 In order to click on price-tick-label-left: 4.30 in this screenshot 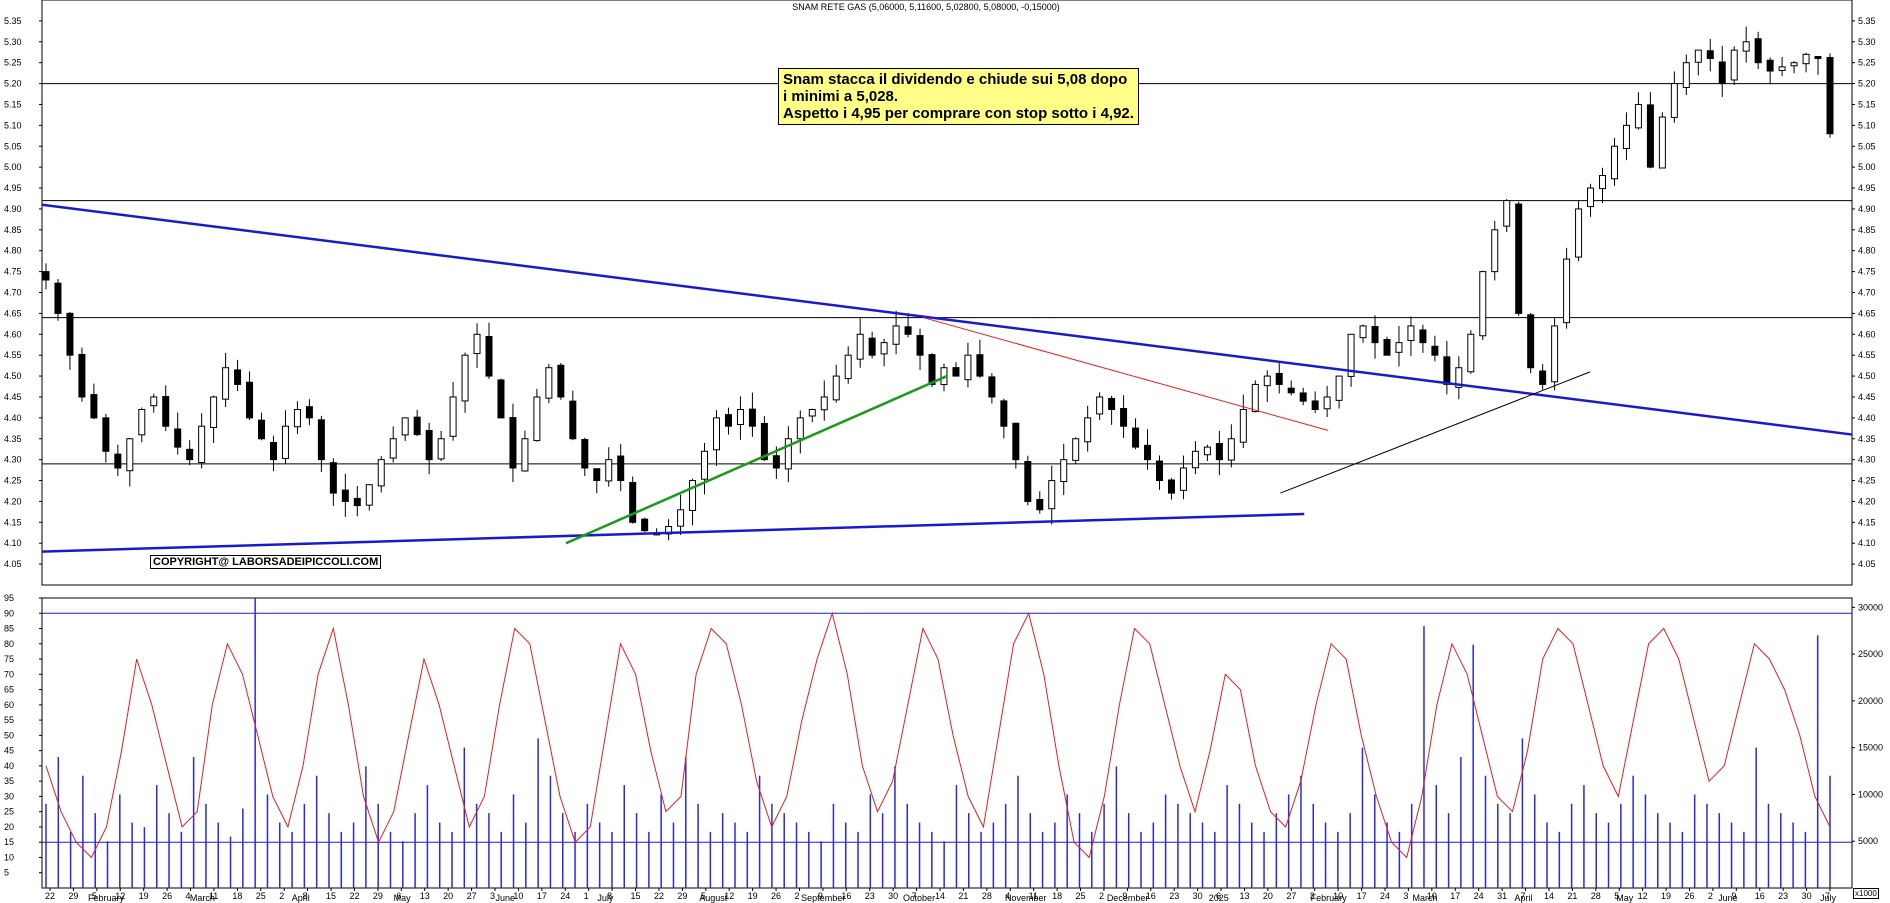, I will do `click(13, 460)`.